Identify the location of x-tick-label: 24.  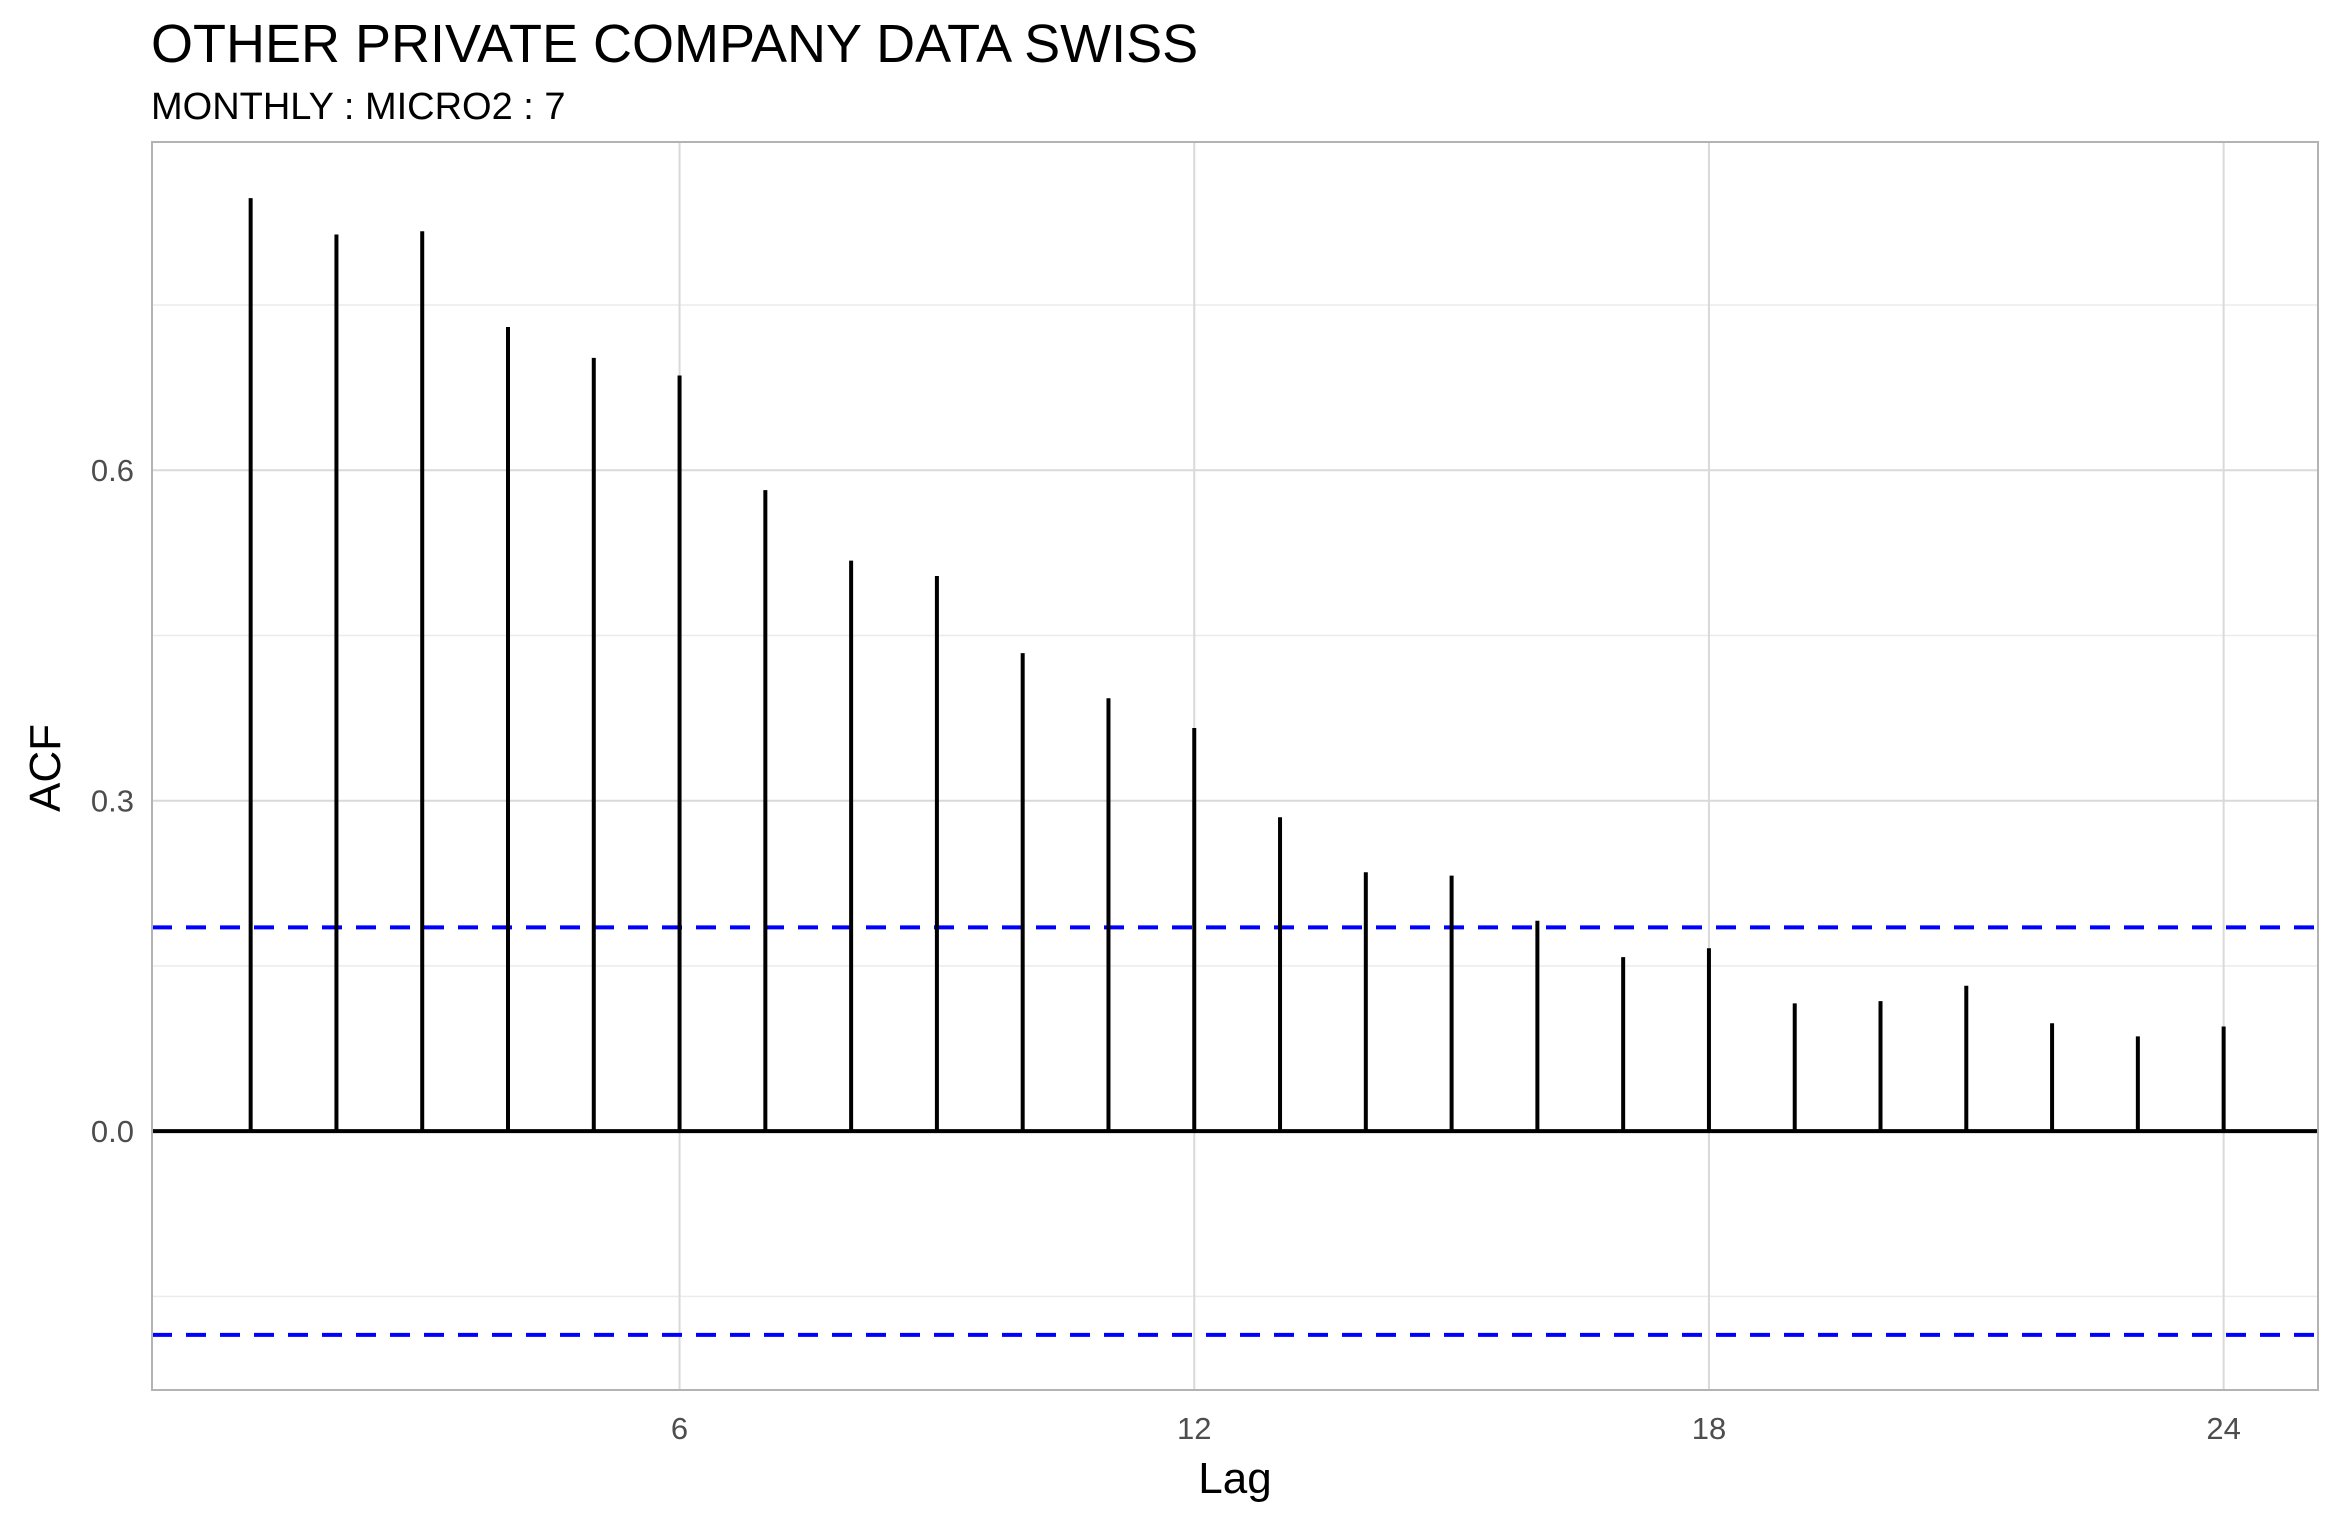
(2223, 1428).